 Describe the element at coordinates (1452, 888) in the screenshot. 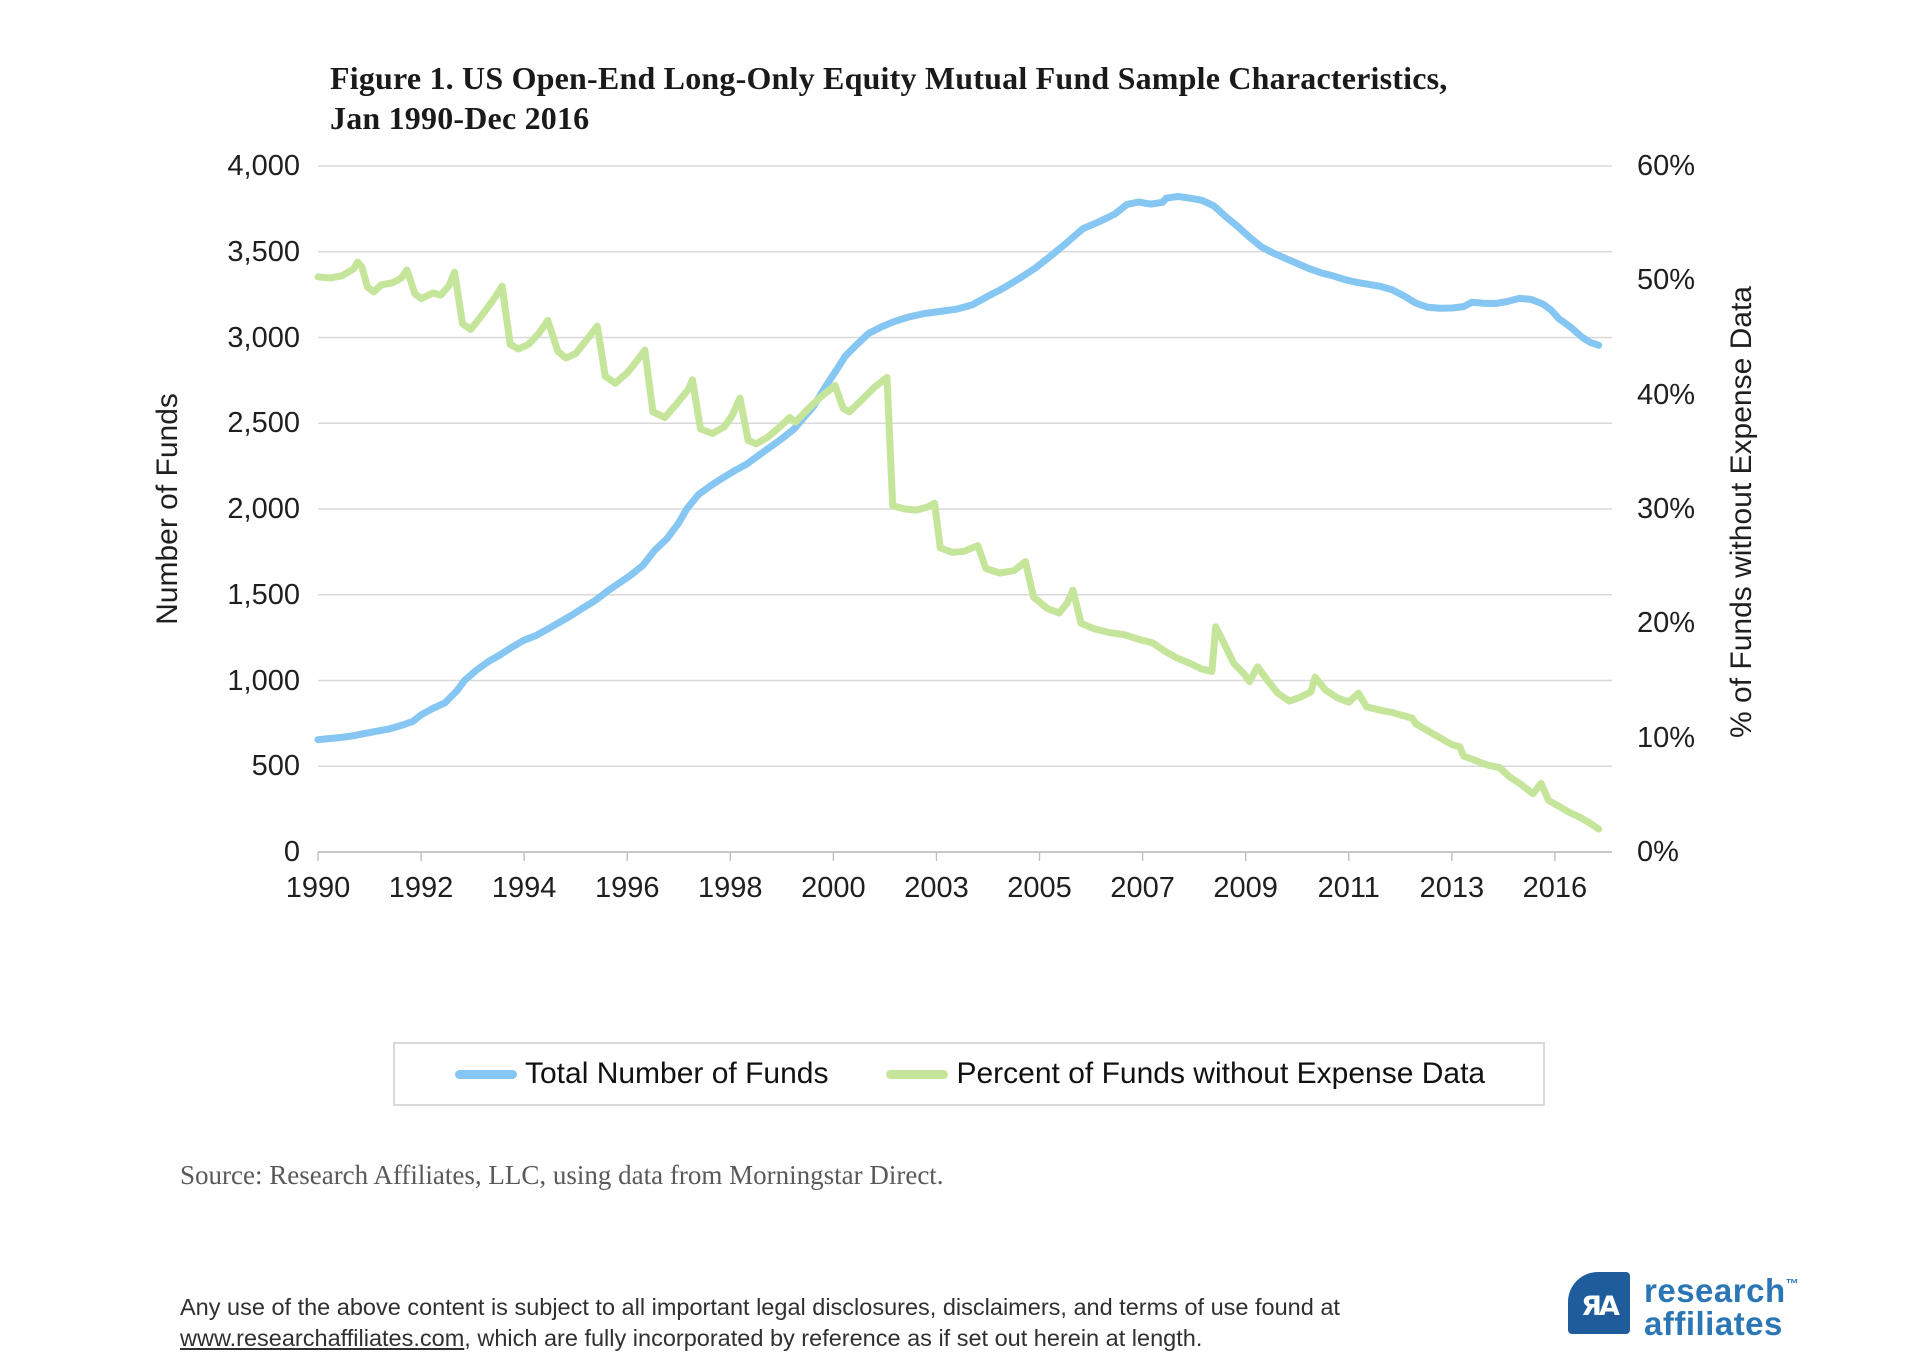

I see `x-tick-label: 2013` at that location.